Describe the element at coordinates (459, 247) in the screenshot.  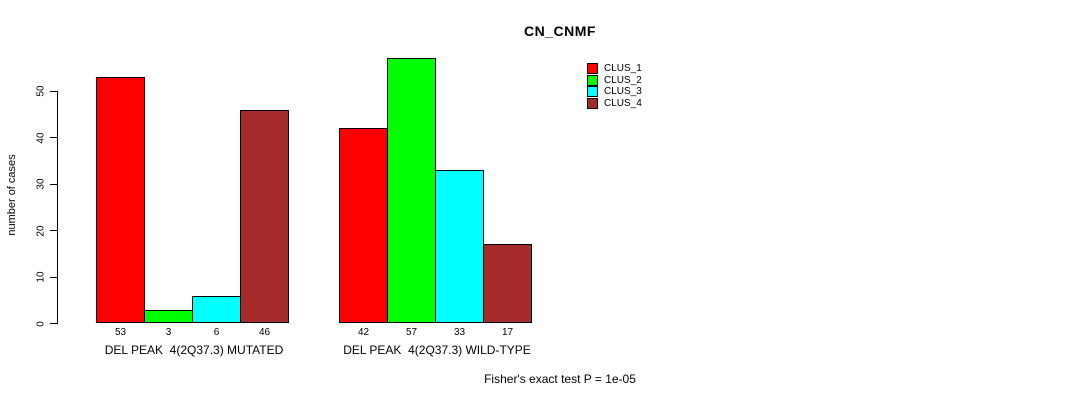
I see `bar-clus_3-group2` at that location.